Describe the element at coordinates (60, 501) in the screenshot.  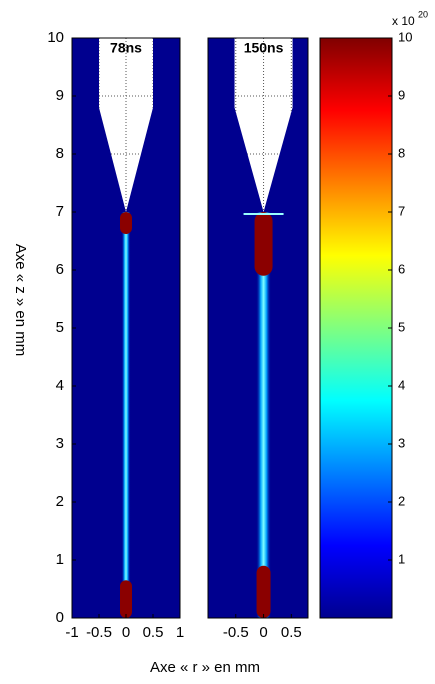
I see `y-tick-label: 2` at that location.